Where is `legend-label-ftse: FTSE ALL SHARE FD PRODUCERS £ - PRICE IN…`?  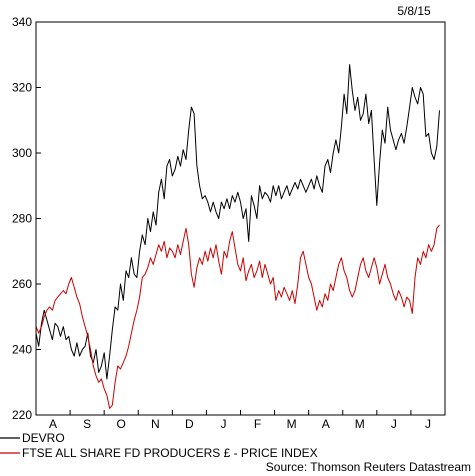
legend-label-ftse: FTSE ALL SHARE FD PRODUCERS £ - PRICE IN… is located at coordinates (170, 453).